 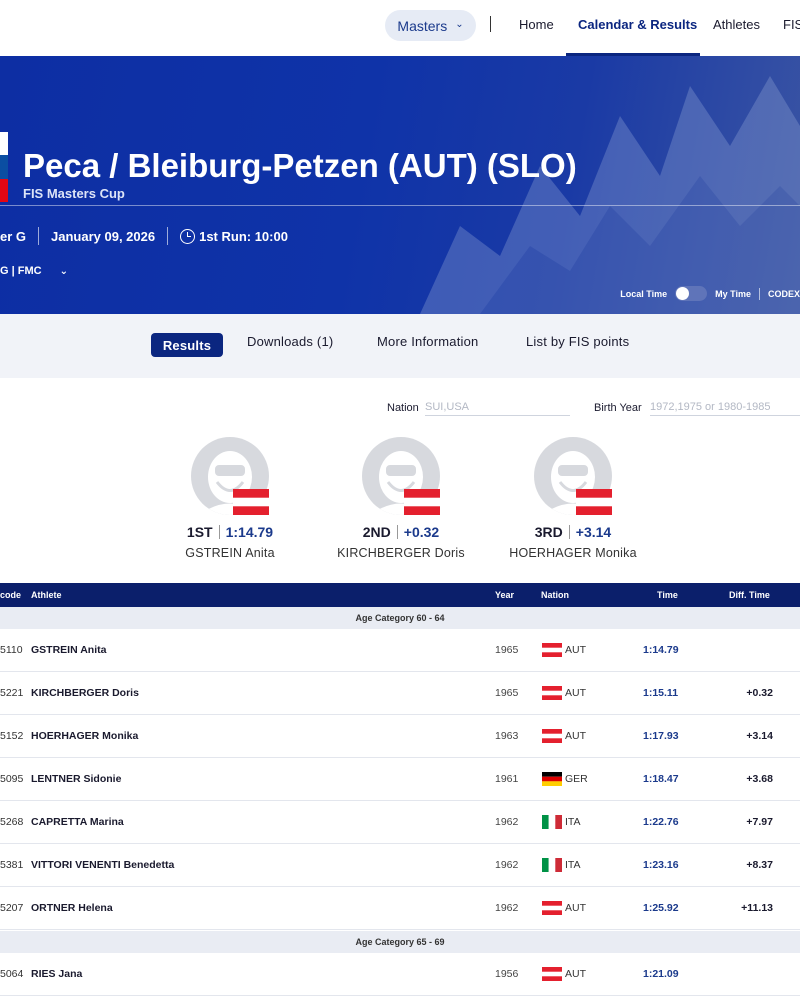 What do you see at coordinates (497, 407) in the screenshot?
I see `nation-filter-input` at bounding box center [497, 407].